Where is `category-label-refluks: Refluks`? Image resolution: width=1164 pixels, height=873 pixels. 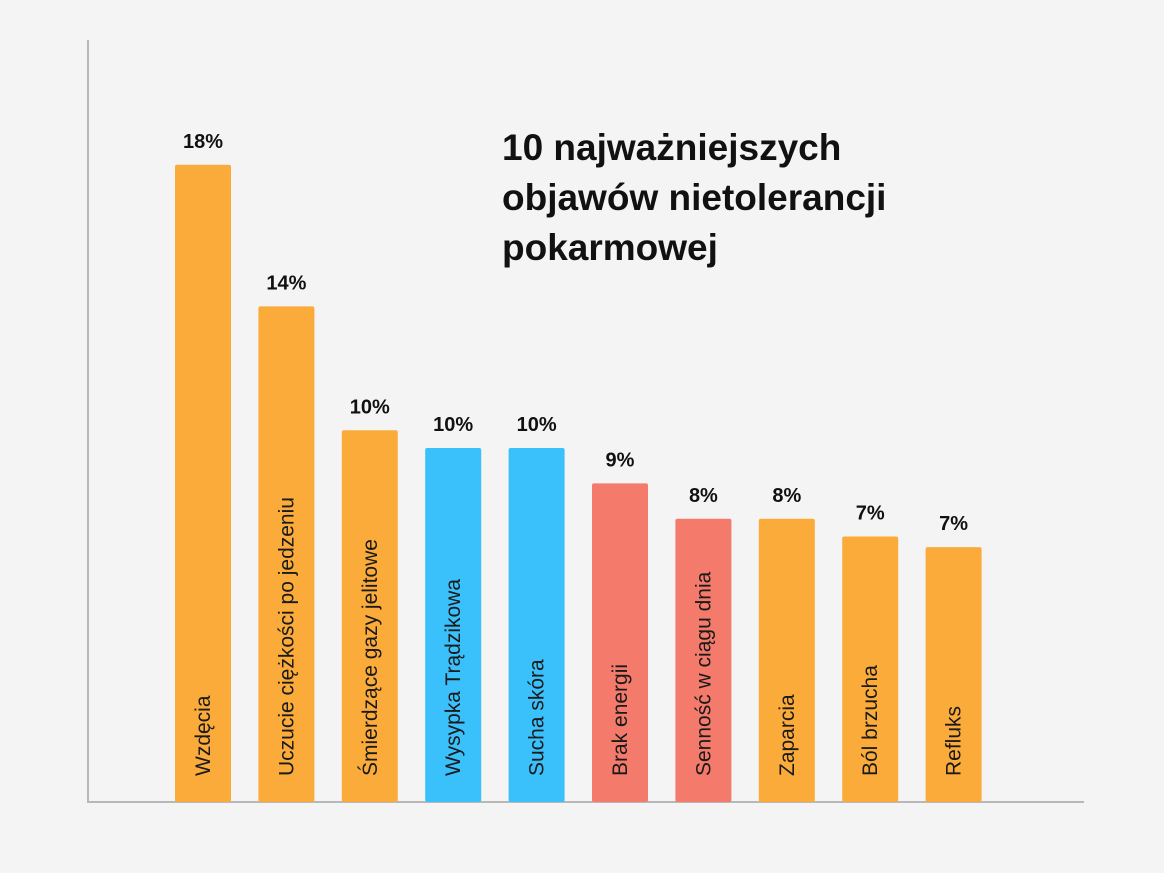
category-label-refluks: Refluks is located at coordinates (954, 741).